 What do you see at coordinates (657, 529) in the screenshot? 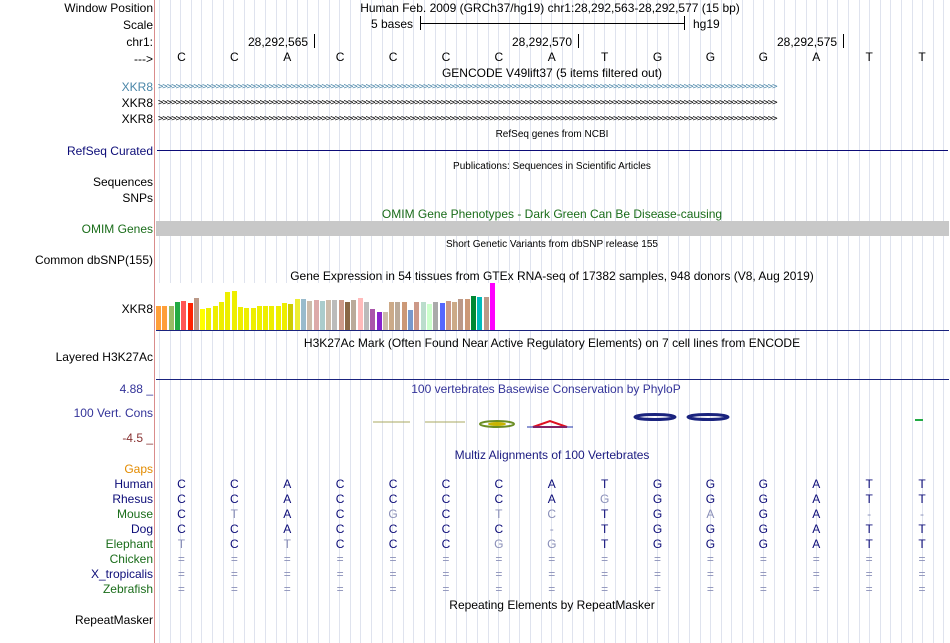
I see `multiz-aligned-base: G` at bounding box center [657, 529].